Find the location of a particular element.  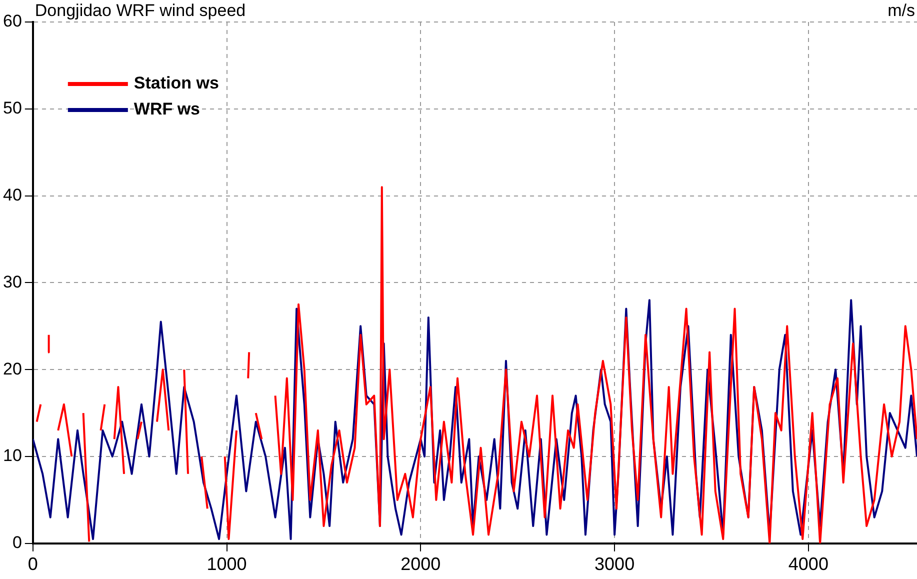

x-tick-label: 0 is located at coordinates (33, 564).